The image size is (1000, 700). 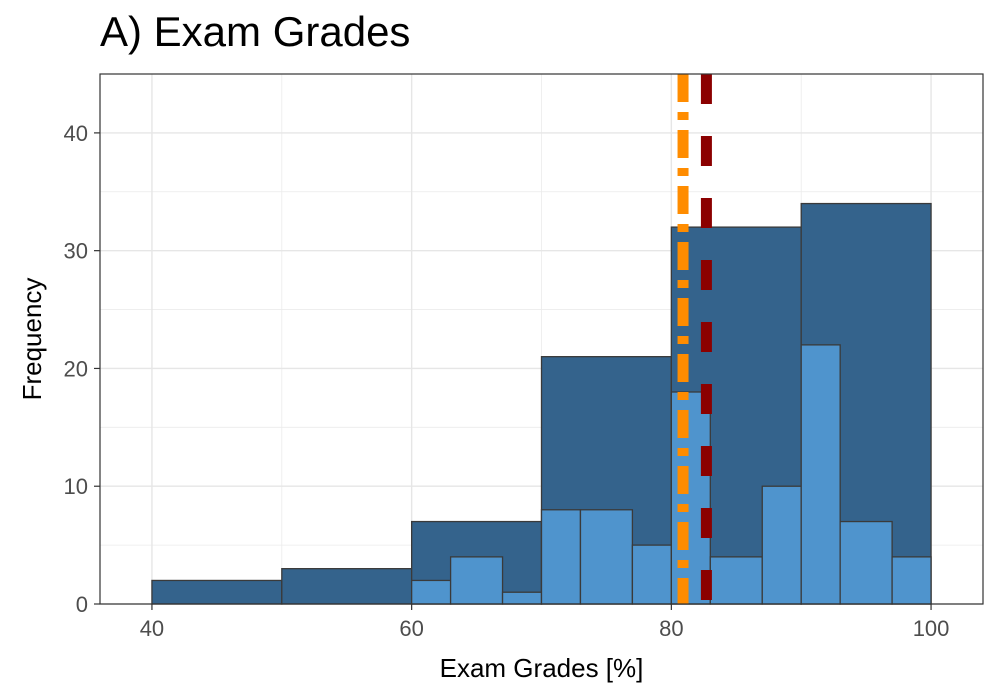 I want to click on x-tick-label: 100, so click(x=931, y=628).